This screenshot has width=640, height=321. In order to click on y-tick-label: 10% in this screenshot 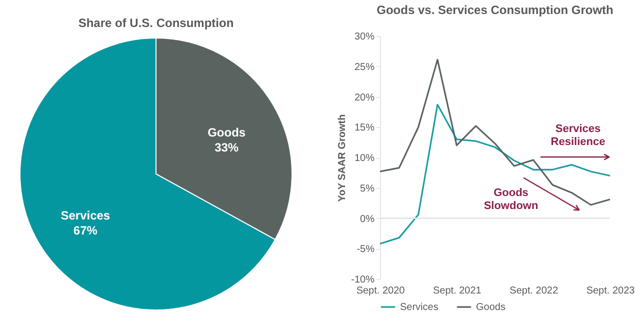, I will do `click(364, 158)`.